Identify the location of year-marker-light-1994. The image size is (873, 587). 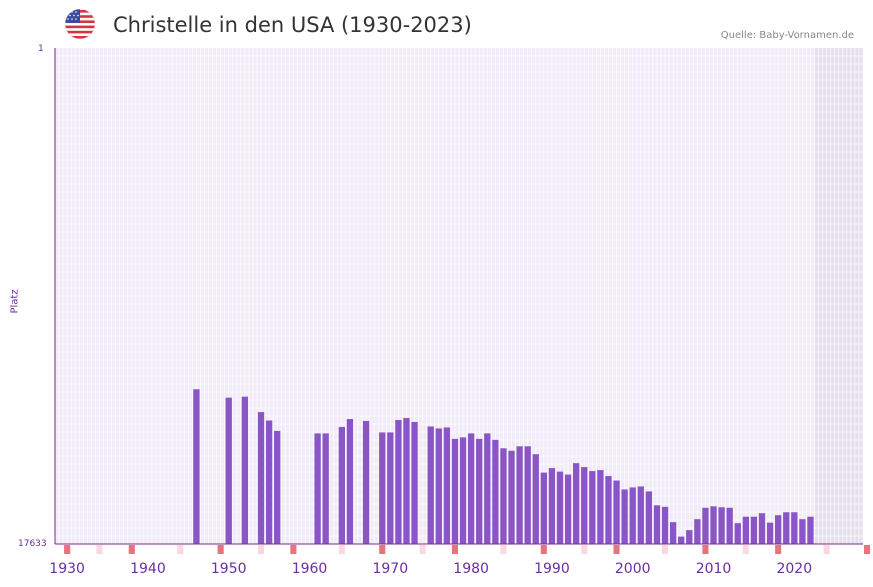
(584, 549).